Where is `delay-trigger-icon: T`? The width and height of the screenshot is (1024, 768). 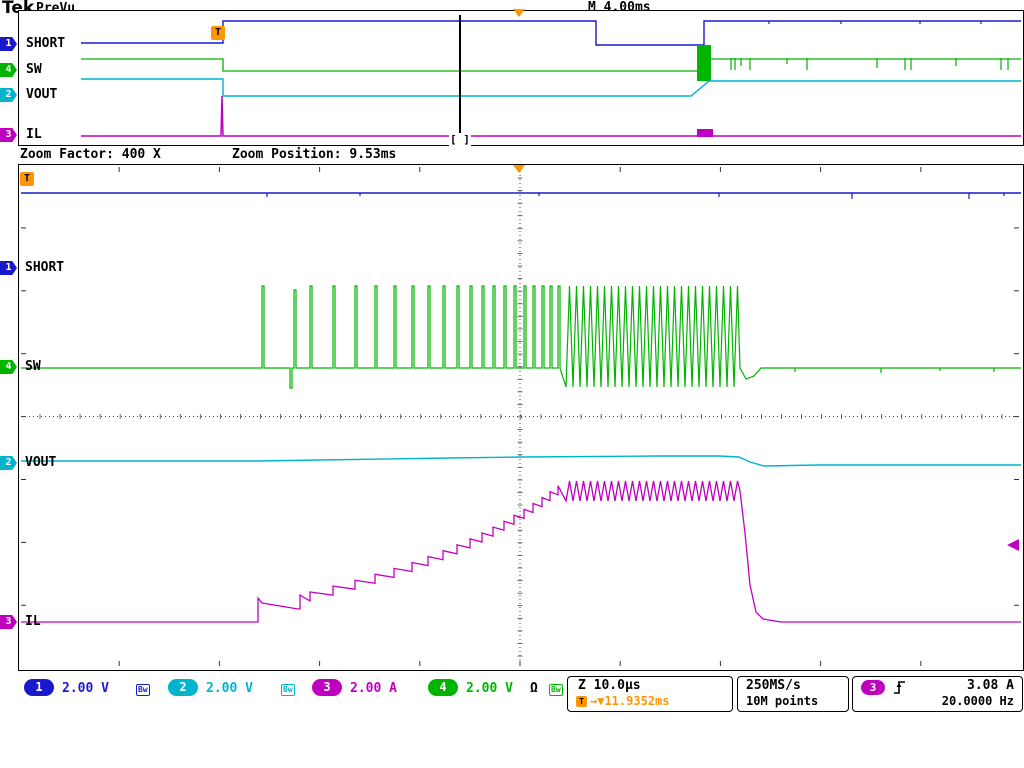
delay-trigger-icon: T is located at coordinates (581, 701).